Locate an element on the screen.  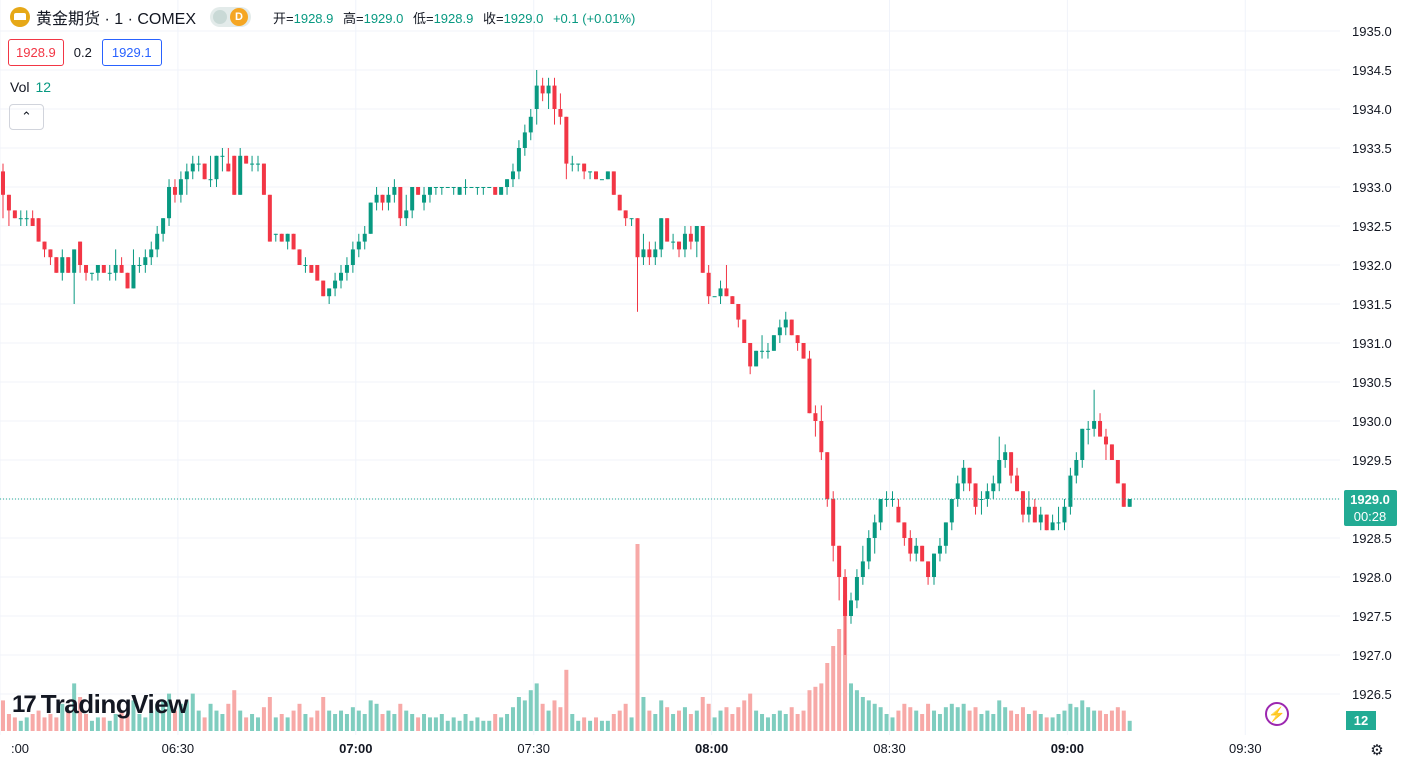
lightning-icon: ⚡ is located at coordinates (1277, 714).